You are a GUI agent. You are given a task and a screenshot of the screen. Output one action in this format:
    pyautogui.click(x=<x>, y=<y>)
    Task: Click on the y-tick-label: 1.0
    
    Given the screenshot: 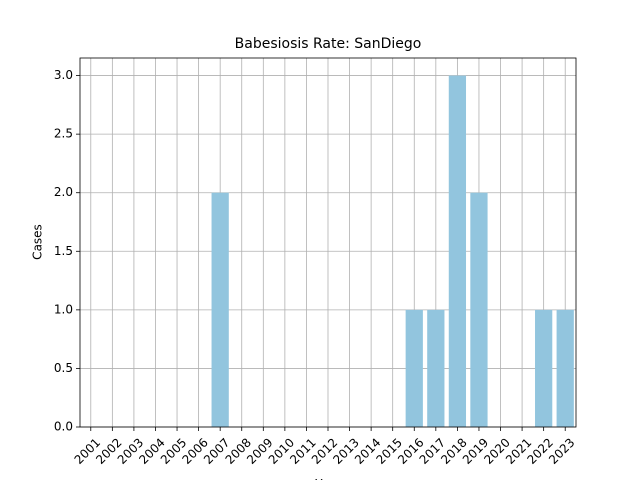 What is the action you would take?
    pyautogui.click(x=63, y=309)
    